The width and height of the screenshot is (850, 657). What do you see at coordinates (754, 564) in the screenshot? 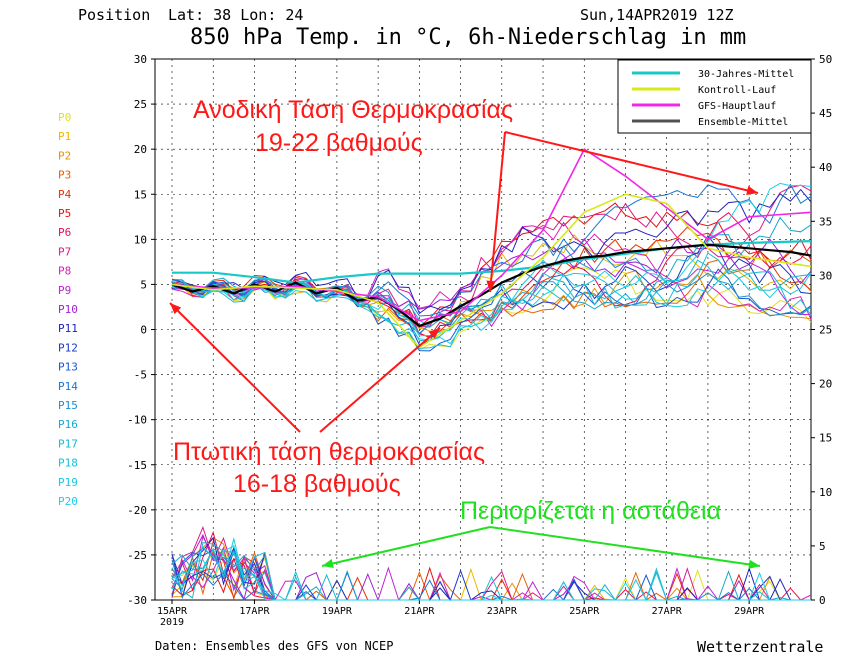
I see `arrow-spread-right-head` at bounding box center [754, 564].